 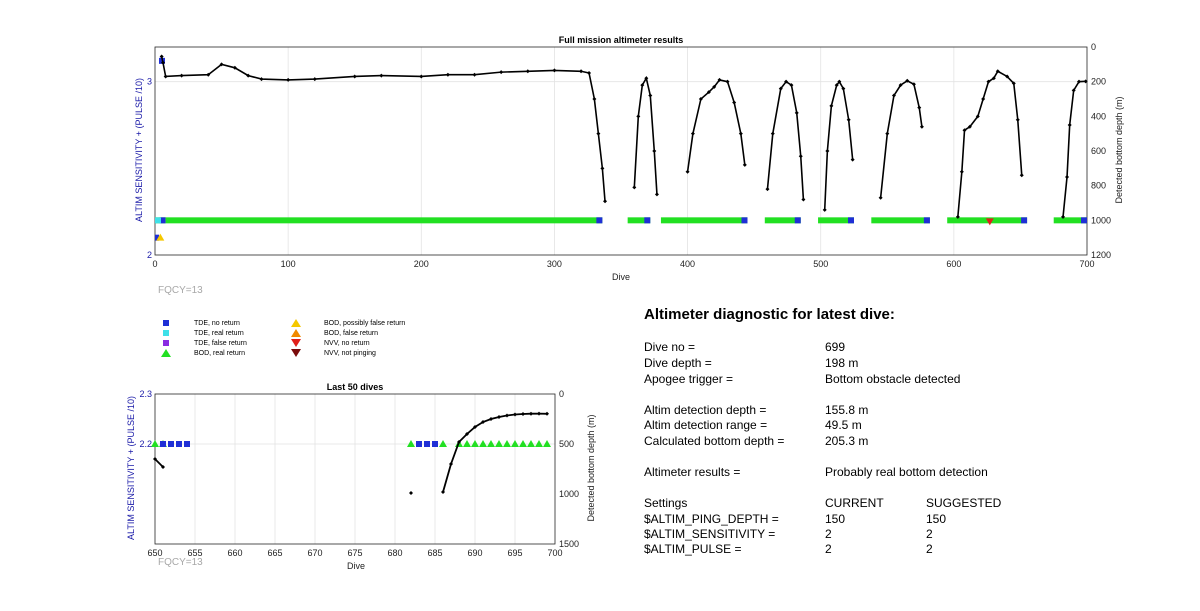 I want to click on x-tick-label: 680, so click(x=394, y=553).